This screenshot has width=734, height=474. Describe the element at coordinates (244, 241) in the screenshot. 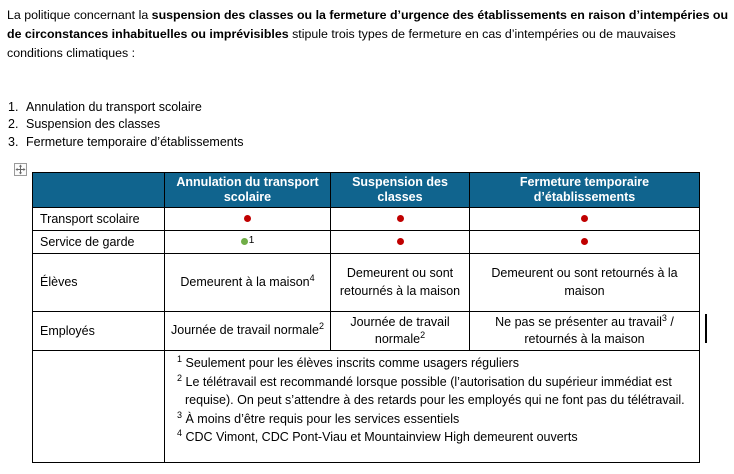

I see `green-dot-icon` at that location.